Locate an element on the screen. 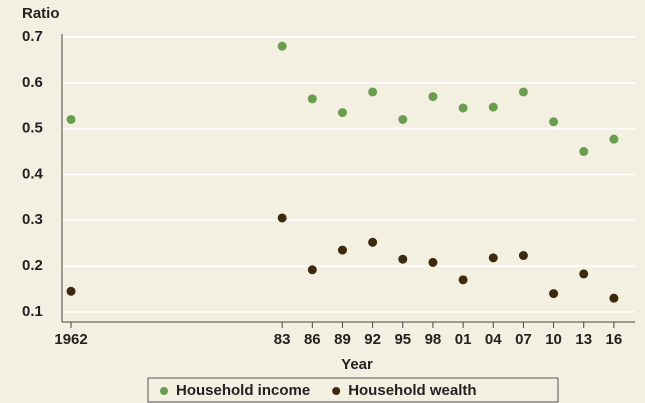 This screenshot has height=403, width=645. y-axis-label: Ratio is located at coordinates (41, 13).